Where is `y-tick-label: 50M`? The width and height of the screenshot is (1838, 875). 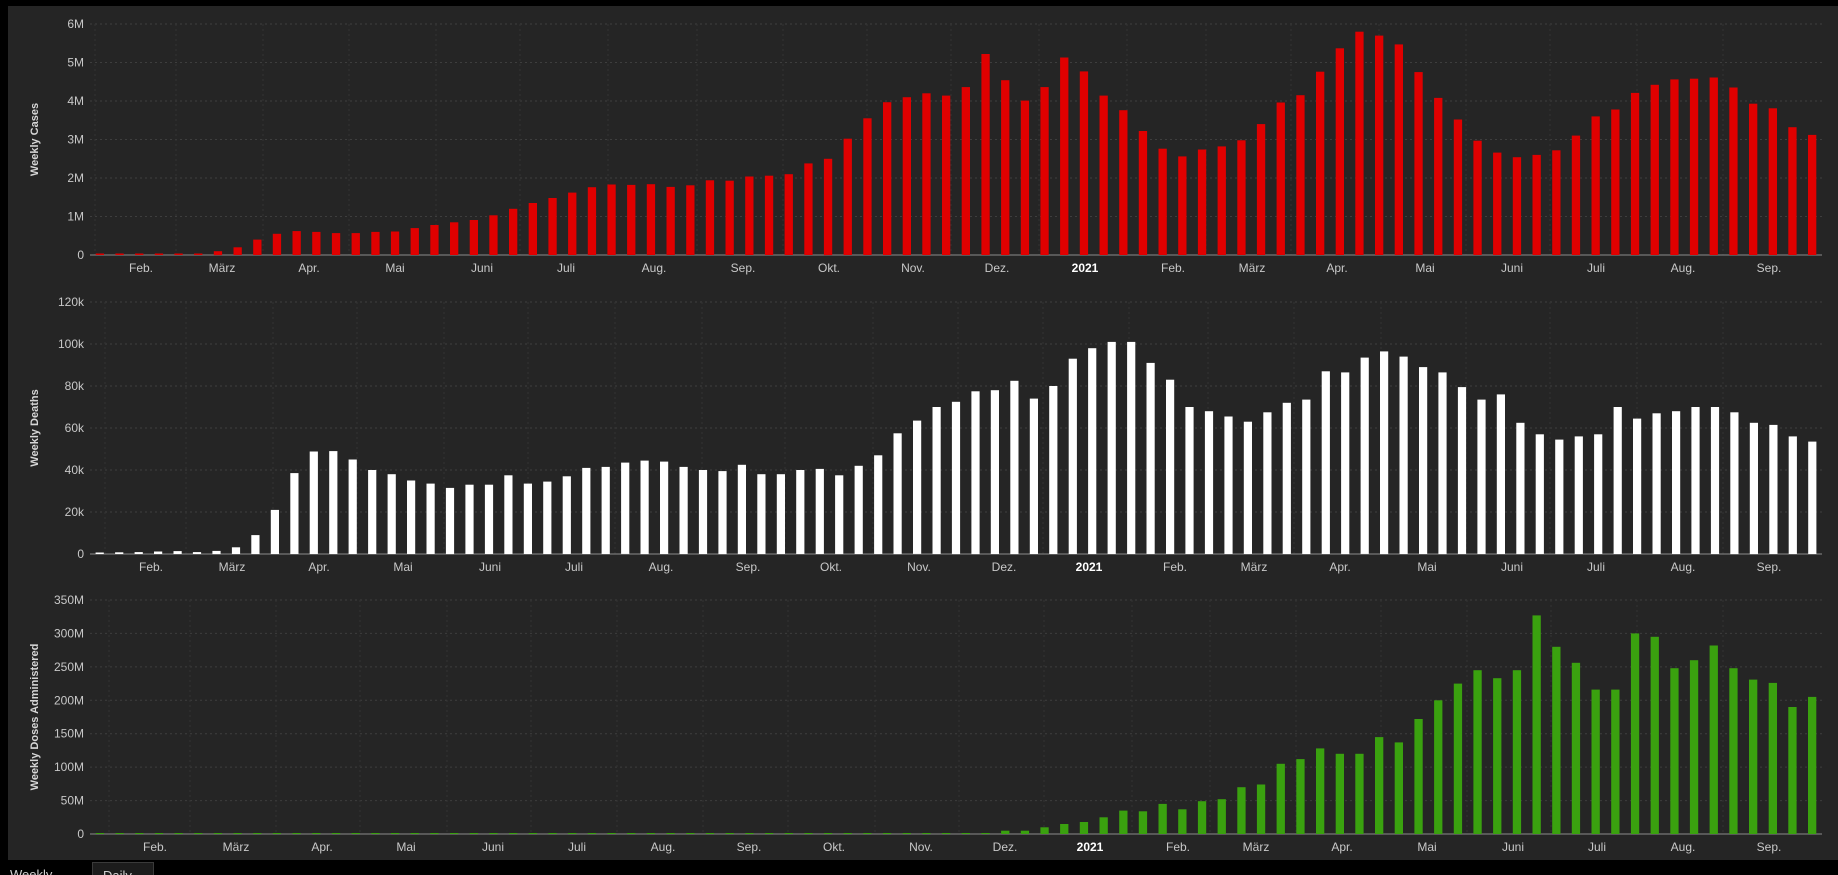
y-tick-label: 50M is located at coordinates (72, 801).